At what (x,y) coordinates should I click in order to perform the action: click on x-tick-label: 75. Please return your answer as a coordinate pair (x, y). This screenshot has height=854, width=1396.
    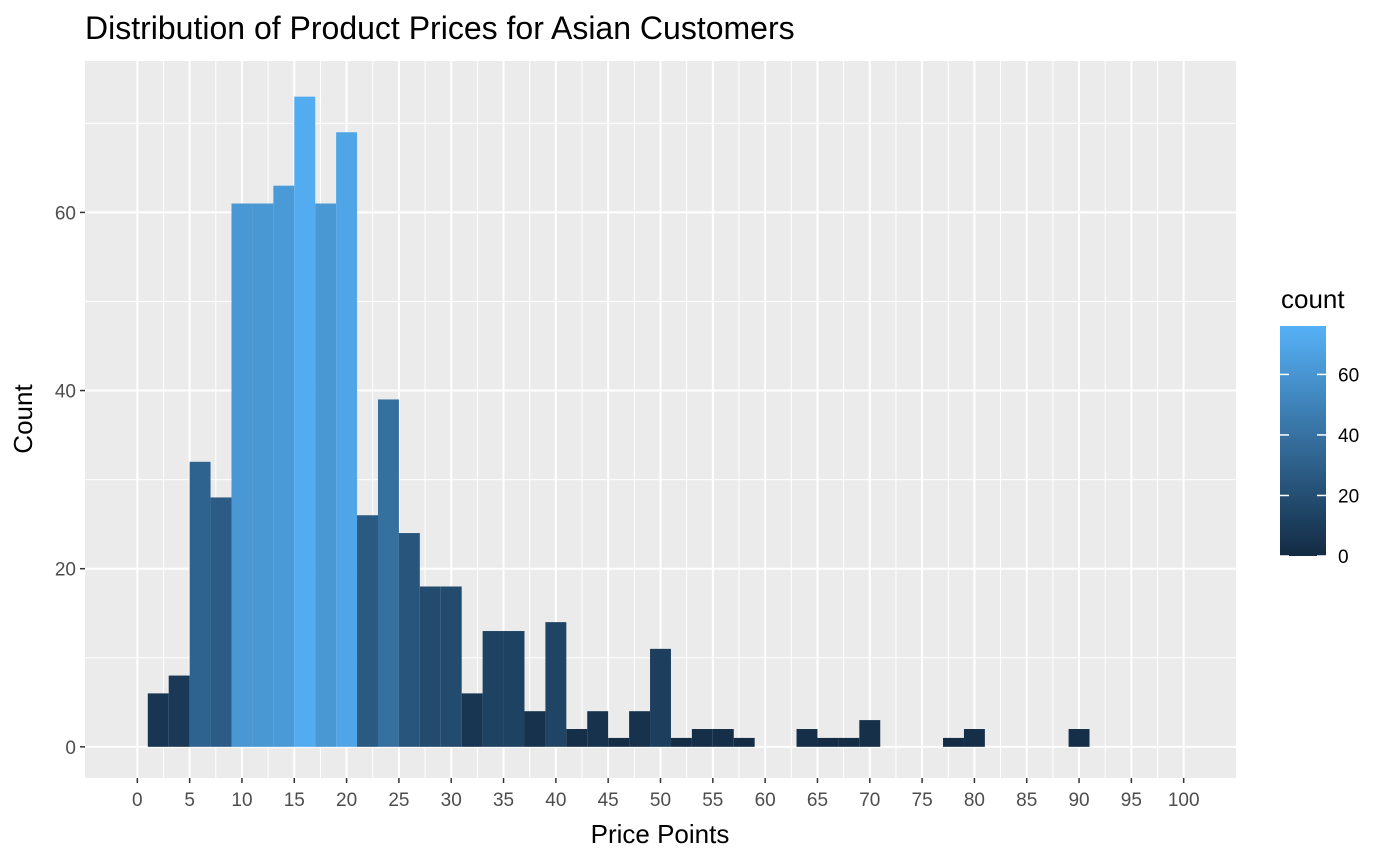
    Looking at the image, I should click on (922, 800).